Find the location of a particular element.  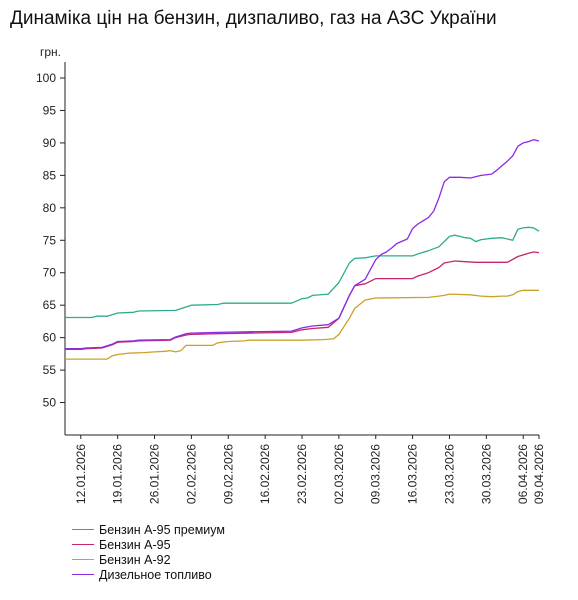

x-tick-label: 09.02.2026 is located at coordinates (228, 474).